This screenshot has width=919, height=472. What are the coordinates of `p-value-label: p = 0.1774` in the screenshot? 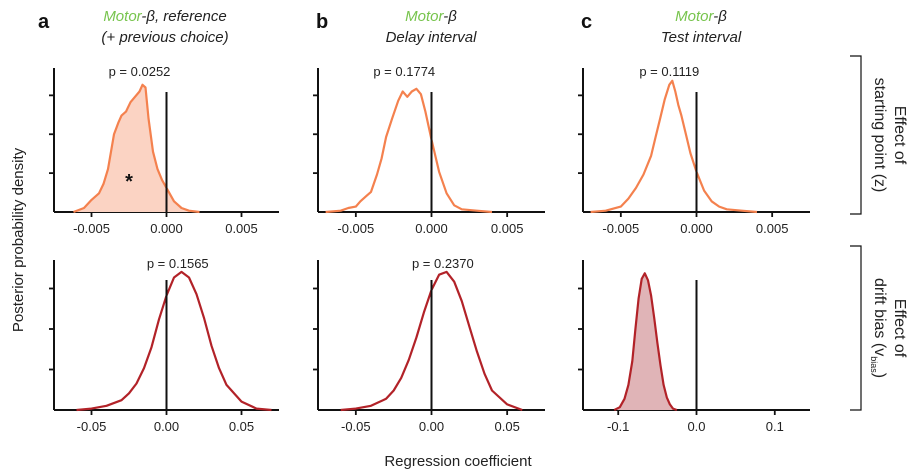 It's located at (404, 71).